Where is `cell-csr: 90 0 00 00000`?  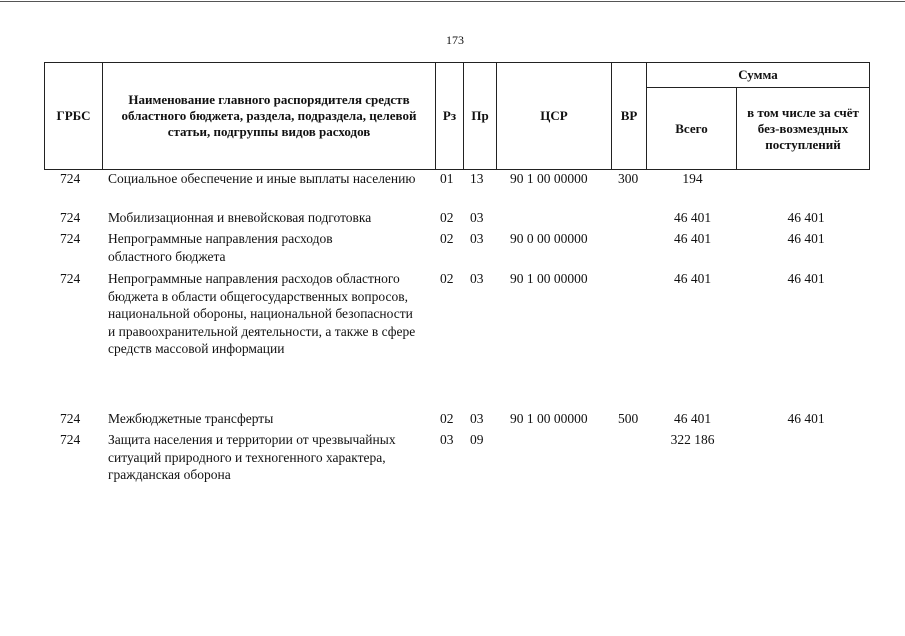 cell-csr: 90 0 00 00000 is located at coordinates (549, 238).